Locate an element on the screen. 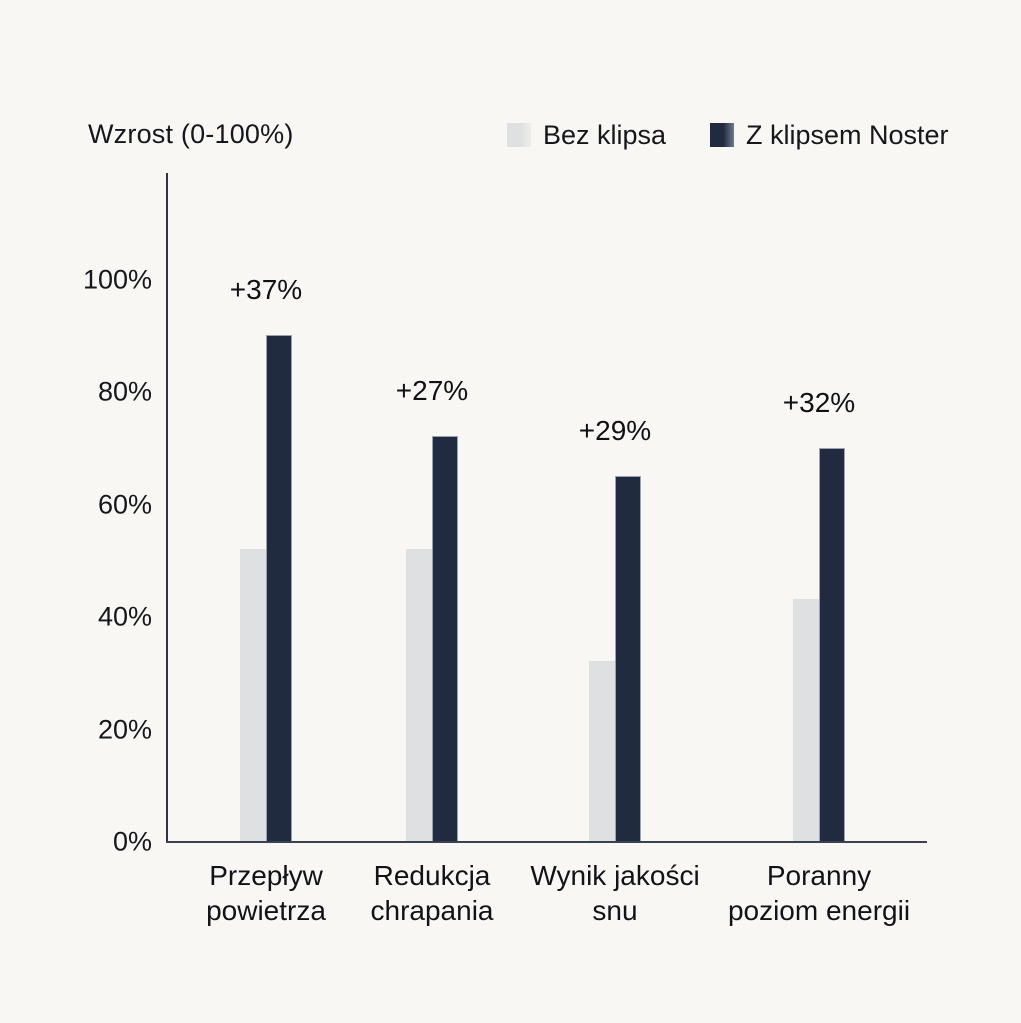 The image size is (1021, 1023). data-label-4: +32% is located at coordinates (819, 402).